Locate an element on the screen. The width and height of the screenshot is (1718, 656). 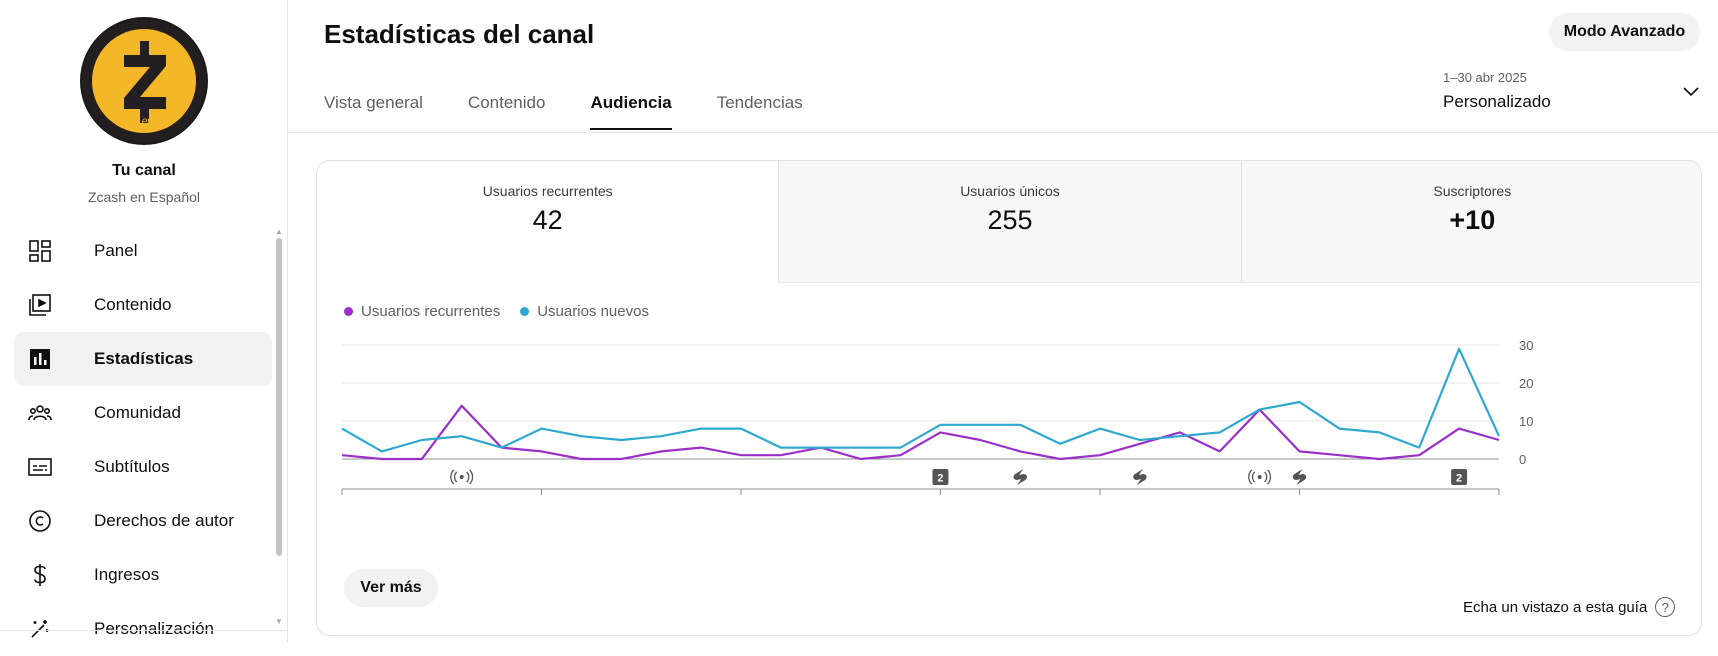
metric-value: +10 is located at coordinates (1472, 220).